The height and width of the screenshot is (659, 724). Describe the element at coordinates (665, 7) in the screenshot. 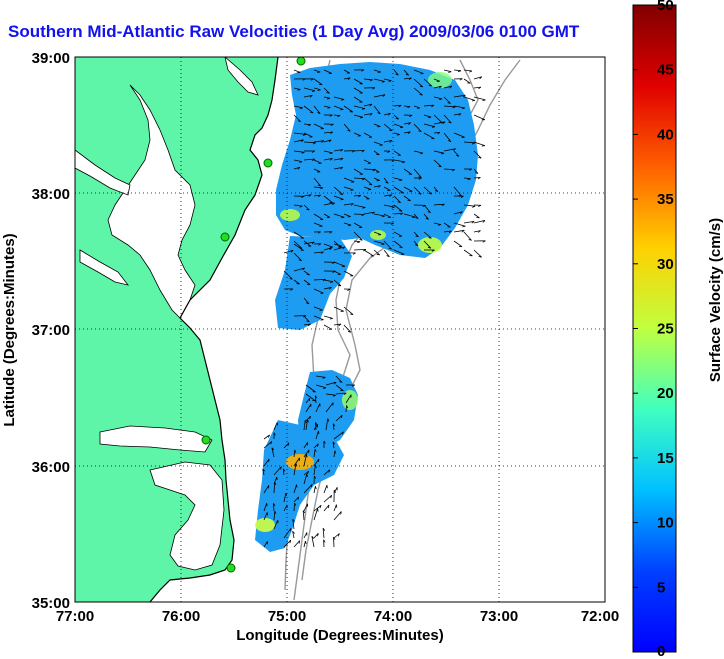

I see `colorbar-tick-label: 50` at that location.